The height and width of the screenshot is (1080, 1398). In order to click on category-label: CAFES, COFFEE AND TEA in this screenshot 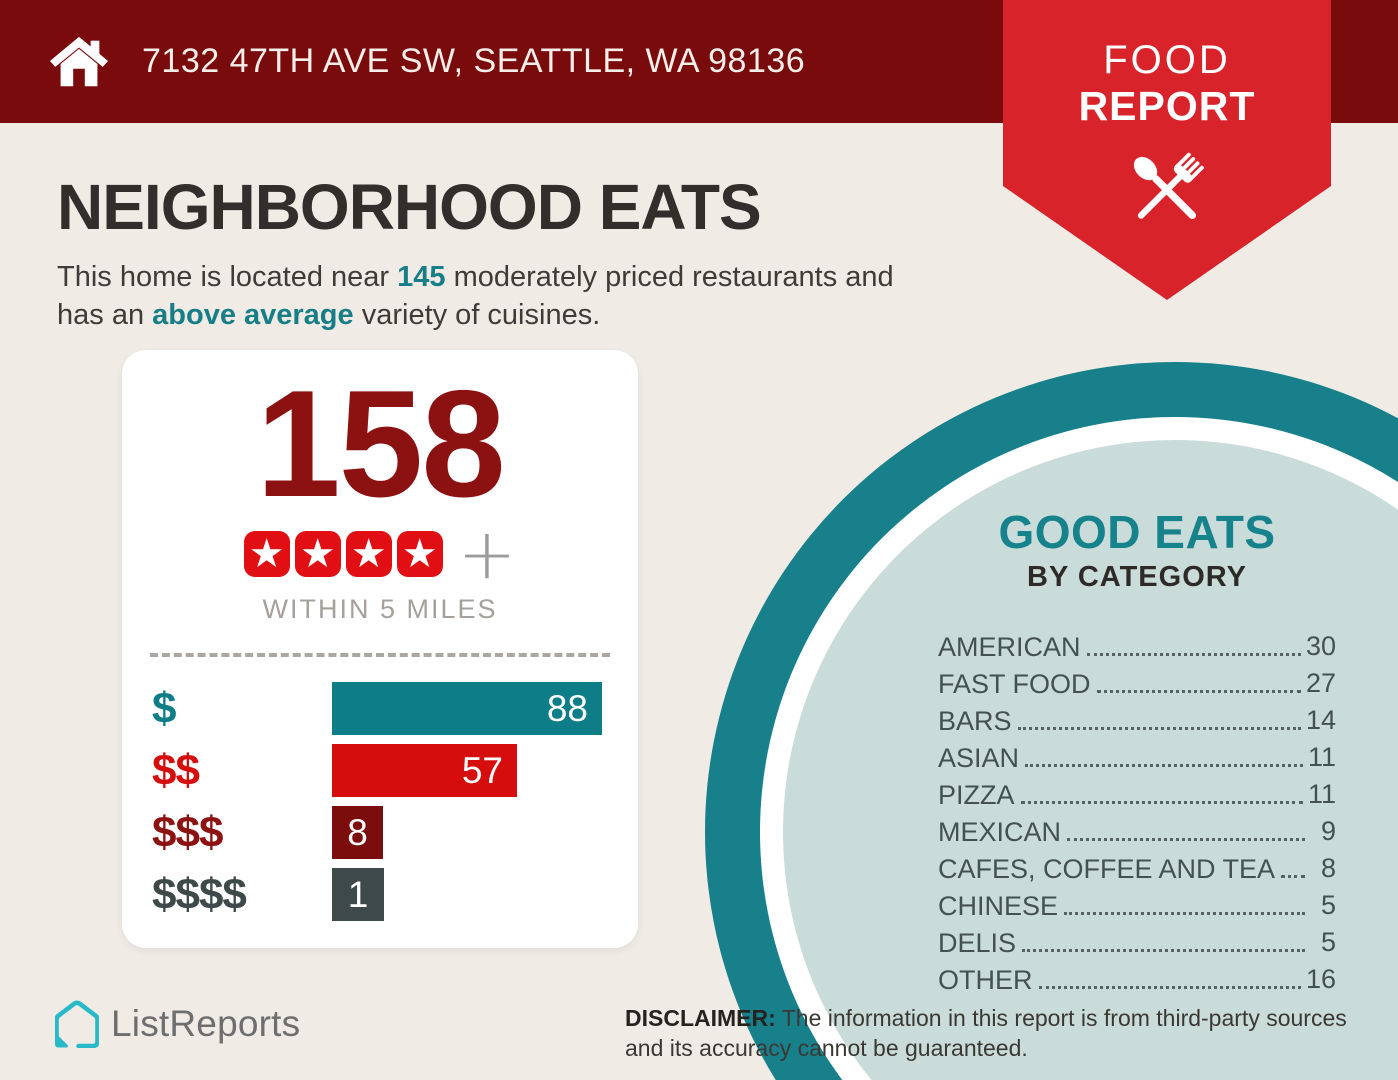, I will do `click(1107, 869)`.